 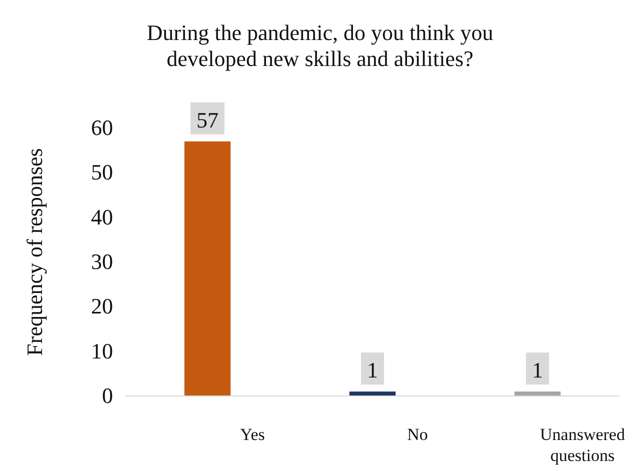 What do you see at coordinates (583, 445) in the screenshot?
I see `x-tick-label: Unanswered questions` at bounding box center [583, 445].